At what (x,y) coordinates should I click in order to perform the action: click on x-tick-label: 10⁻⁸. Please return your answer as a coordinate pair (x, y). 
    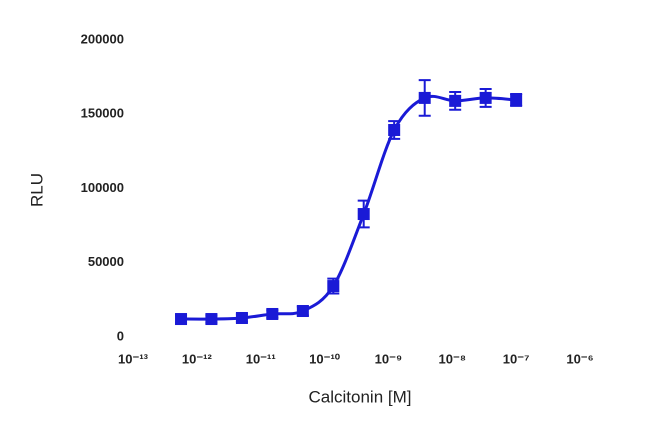
    Looking at the image, I should click on (452, 358).